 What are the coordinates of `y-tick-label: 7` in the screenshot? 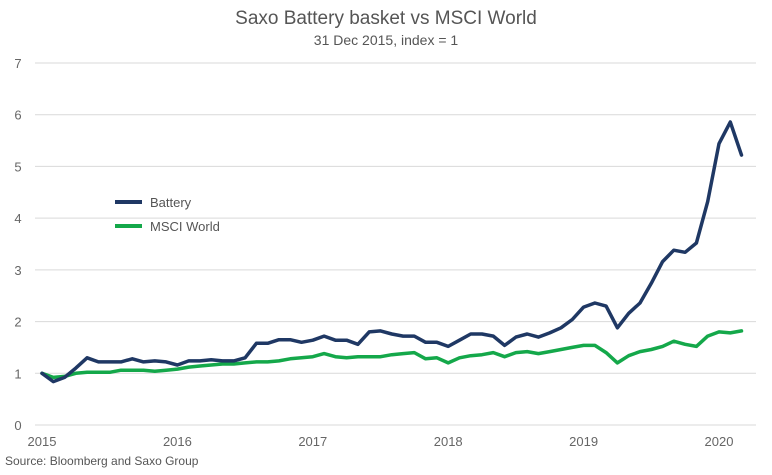 It's located at (17, 63).